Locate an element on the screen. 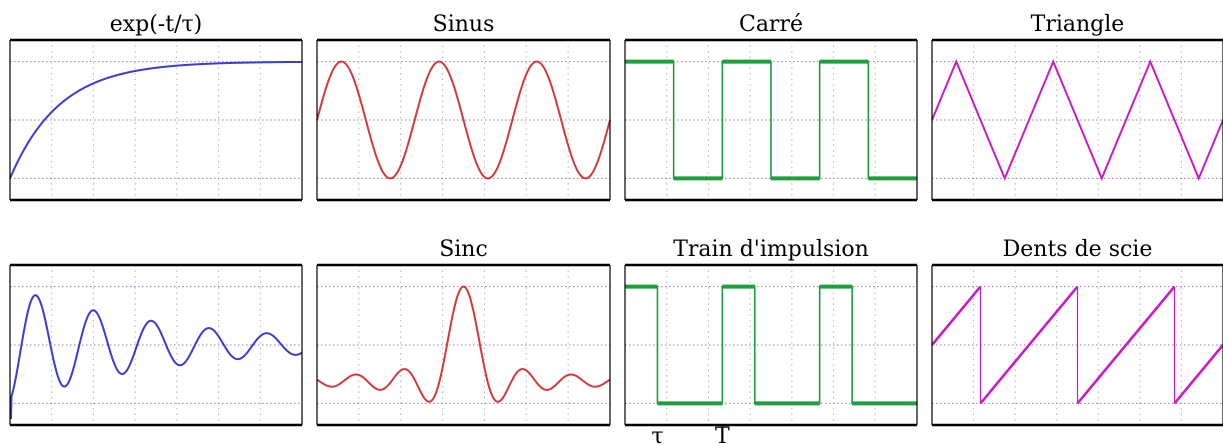 This screenshot has width=1223, height=445. panel-carr-: Carré is located at coordinates (771, 107).